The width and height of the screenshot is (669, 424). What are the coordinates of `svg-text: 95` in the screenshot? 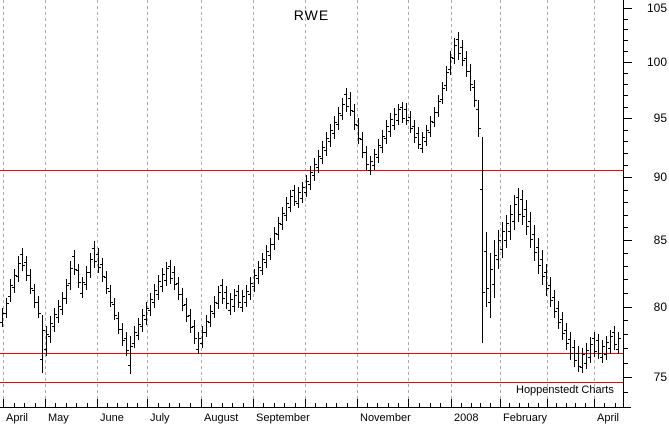 It's located at (661, 118).